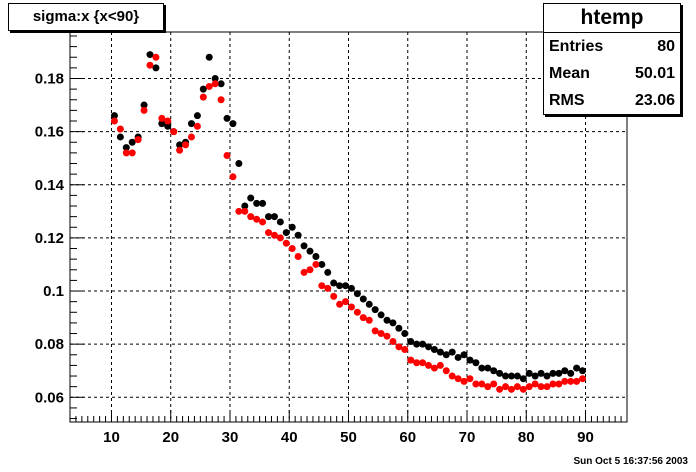  Describe the element at coordinates (612, 100) in the screenshot. I see `stats-row-rms: RMS 23.06` at that location.